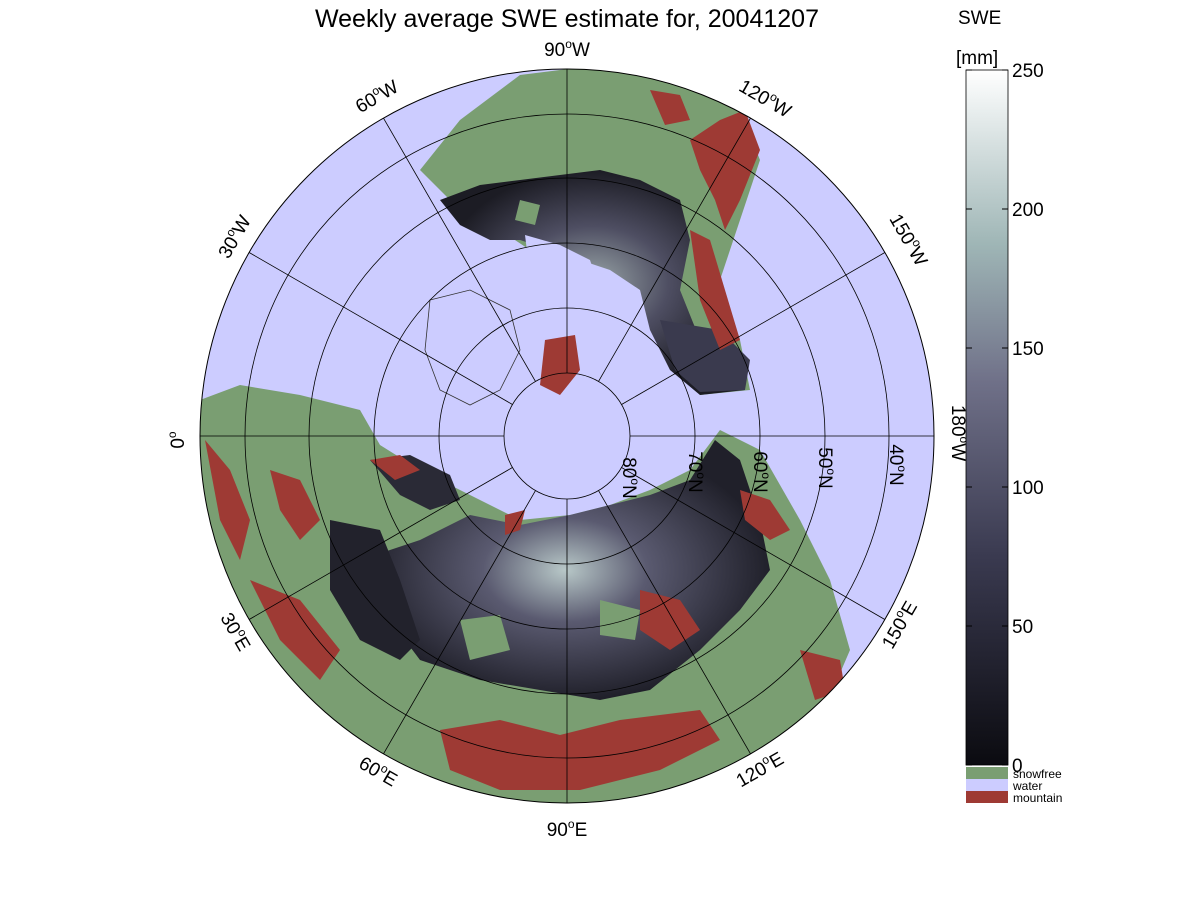  What do you see at coordinates (562, 272) in the screenshot?
I see `hudson-bay` at bounding box center [562, 272].